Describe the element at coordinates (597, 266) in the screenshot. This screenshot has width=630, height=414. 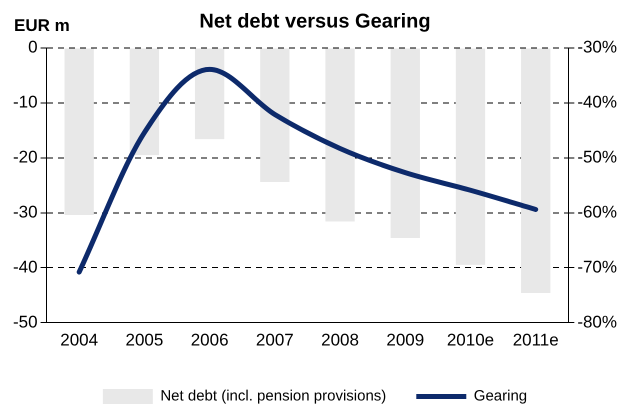
I see `y2-tick-label: -70%` at that location.